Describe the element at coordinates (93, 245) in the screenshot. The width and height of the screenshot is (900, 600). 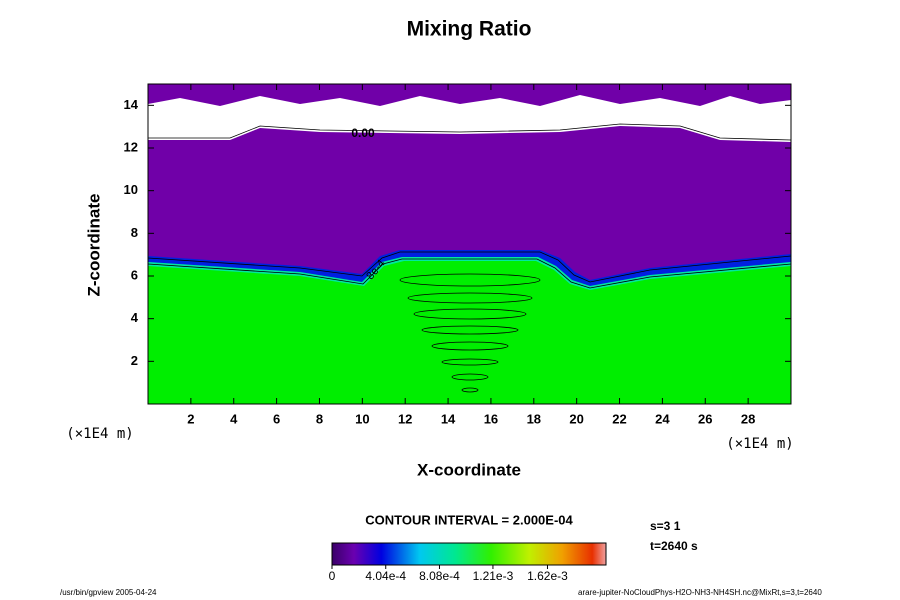
I see `y-axis-label: Z-coordinate` at that location.